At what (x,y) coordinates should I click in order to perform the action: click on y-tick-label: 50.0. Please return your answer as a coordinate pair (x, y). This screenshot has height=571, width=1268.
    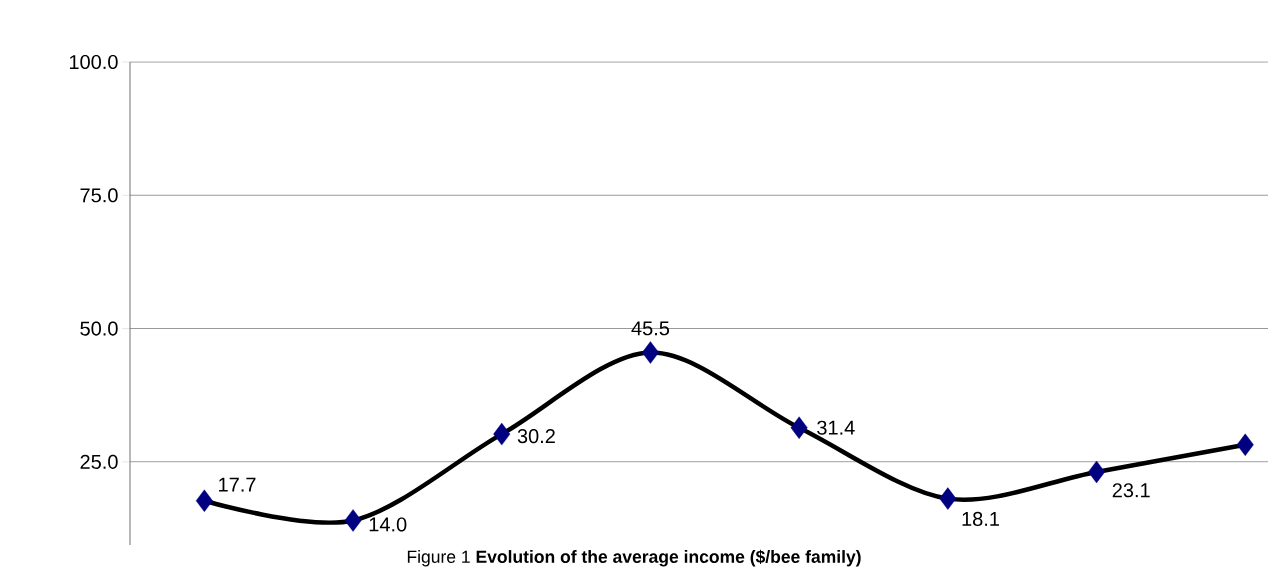
    Looking at the image, I should click on (99, 328).